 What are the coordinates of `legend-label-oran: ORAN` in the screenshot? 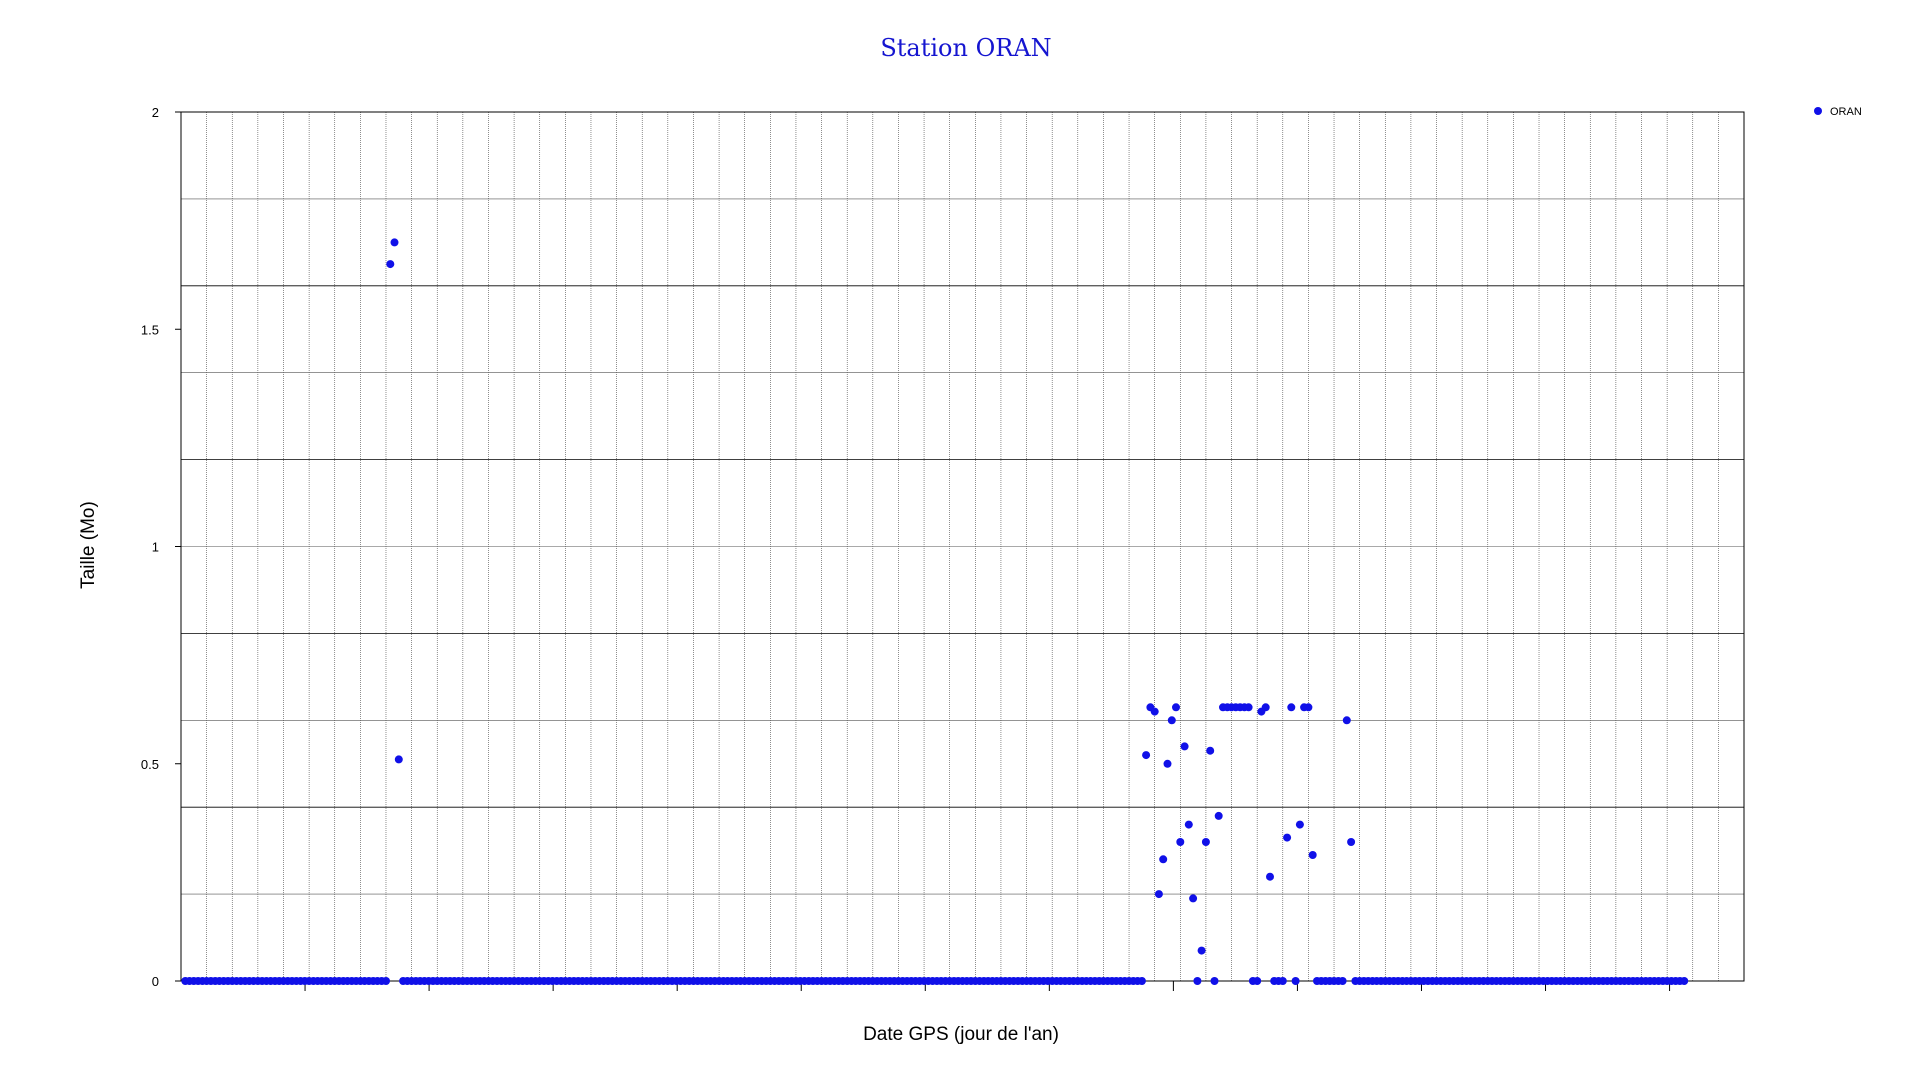 It's located at (1846, 112).